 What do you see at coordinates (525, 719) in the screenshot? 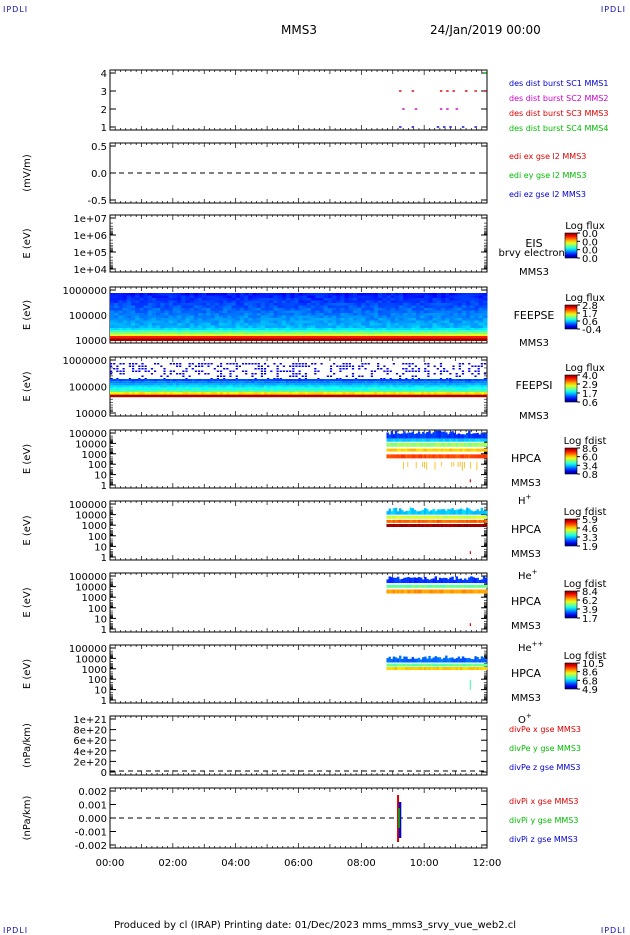
I see `species-label-8: O+` at bounding box center [525, 719].